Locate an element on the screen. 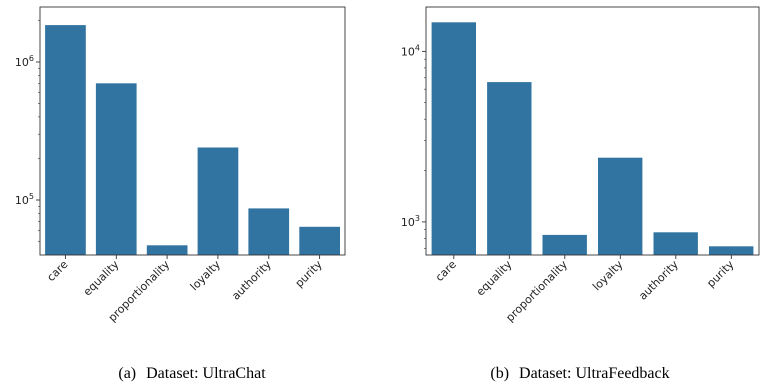 This screenshot has width=774, height=386. panel-b-bar-proportionality is located at coordinates (564, 244).